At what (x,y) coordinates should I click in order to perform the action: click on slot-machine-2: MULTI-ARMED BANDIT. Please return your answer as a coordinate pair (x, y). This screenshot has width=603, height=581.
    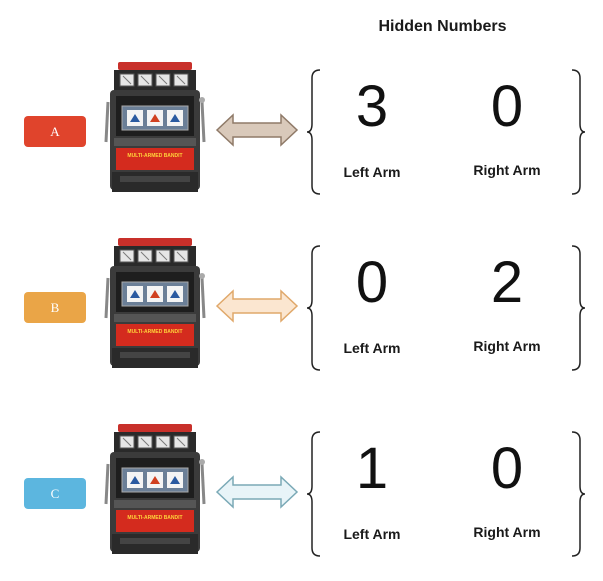
    Looking at the image, I should click on (155, 489).